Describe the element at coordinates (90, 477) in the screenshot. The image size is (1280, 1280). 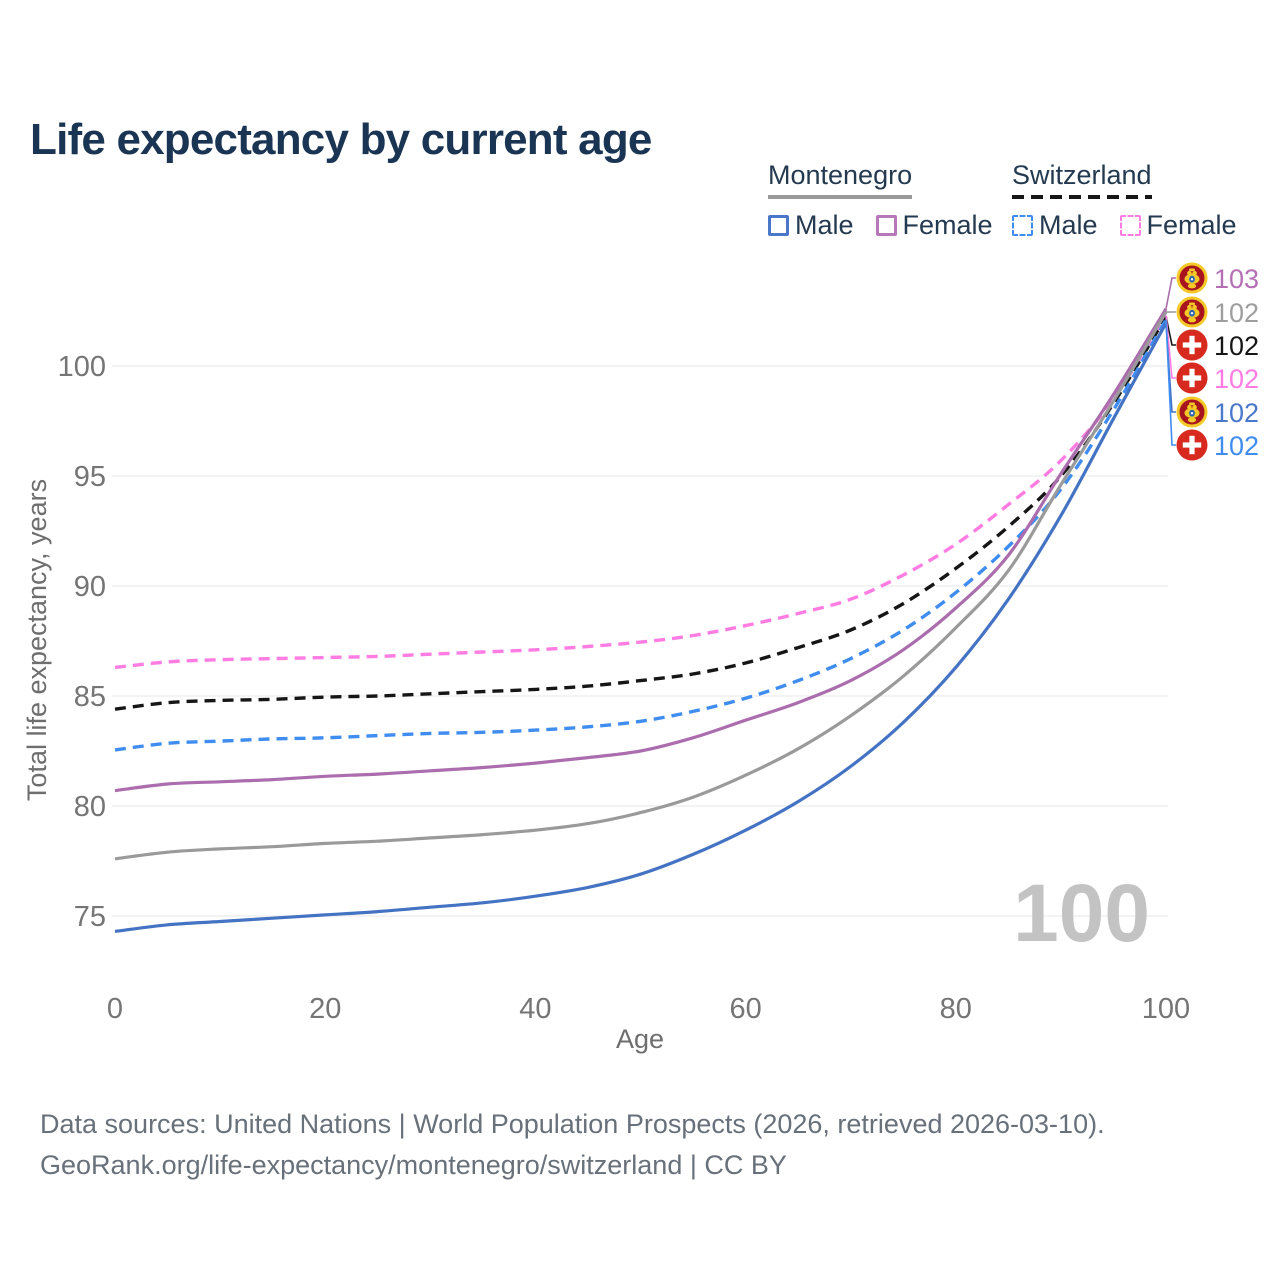
I see `y-tick-label: 95` at that location.